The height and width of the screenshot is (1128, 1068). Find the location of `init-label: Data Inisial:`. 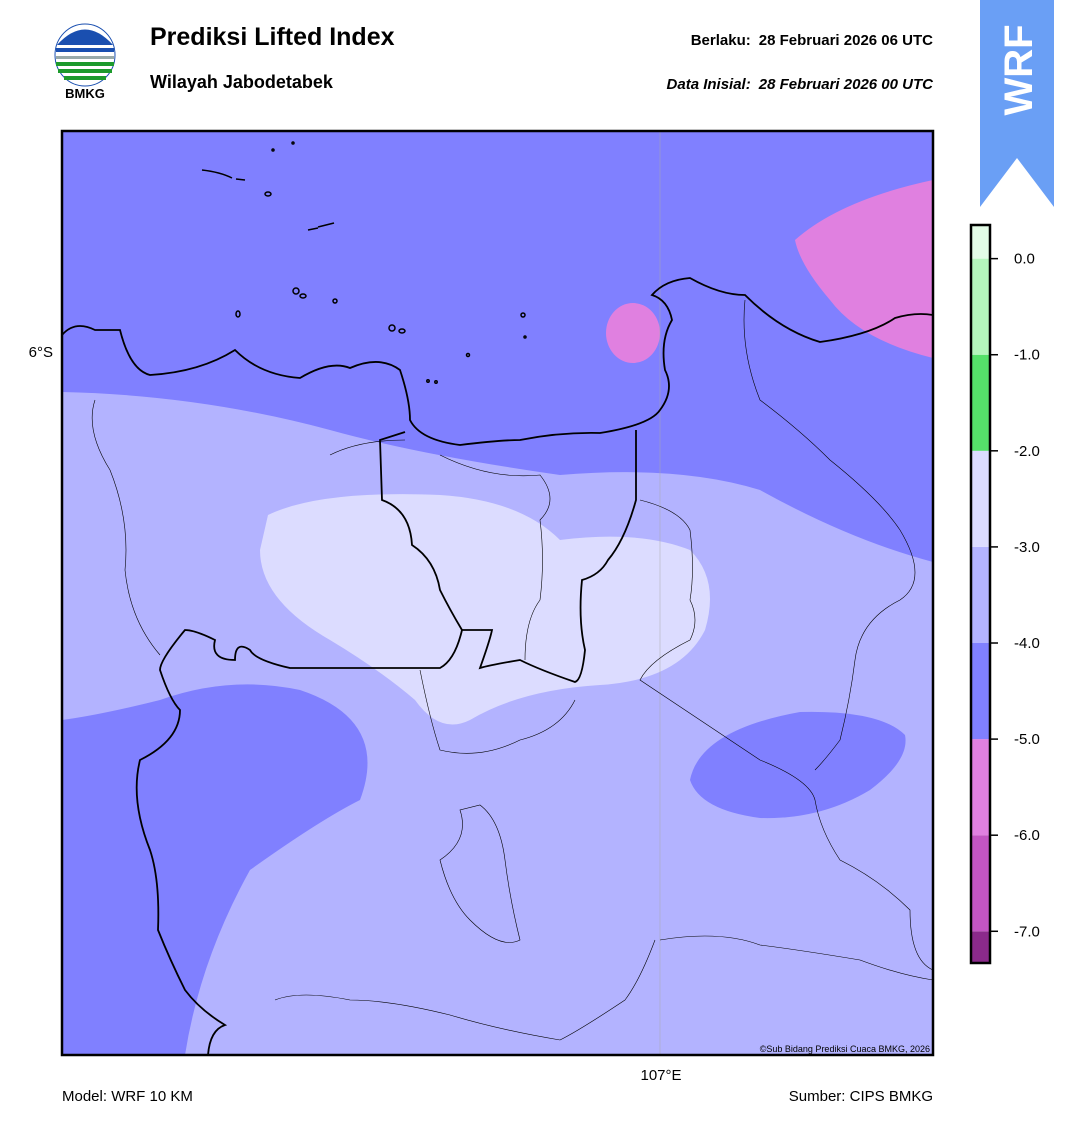

init-label: Data Inisial: is located at coordinates (709, 84).